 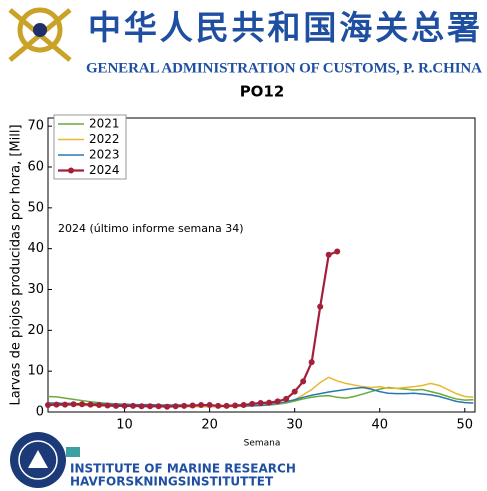 I want to click on y-tick-label: 30, so click(x=35, y=289).